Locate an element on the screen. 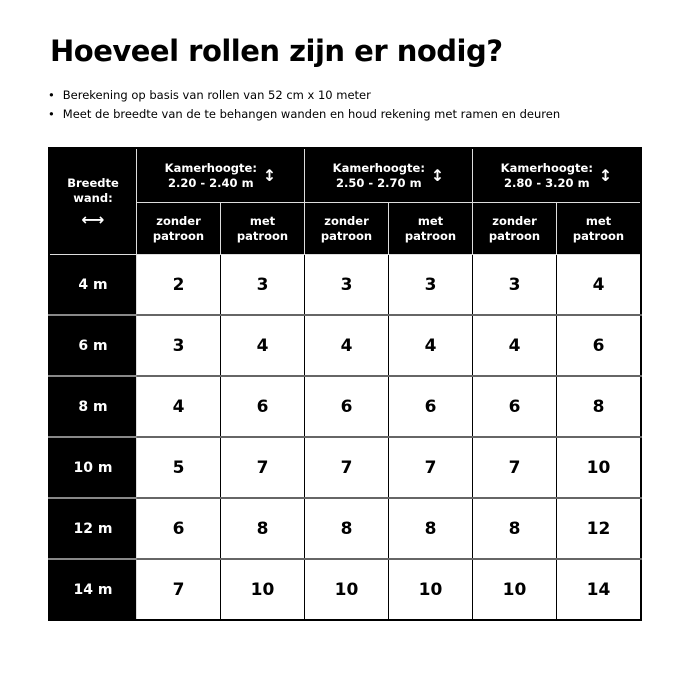 This screenshot has height=700, width=700. rolls-cell: 5 is located at coordinates (178, 467).